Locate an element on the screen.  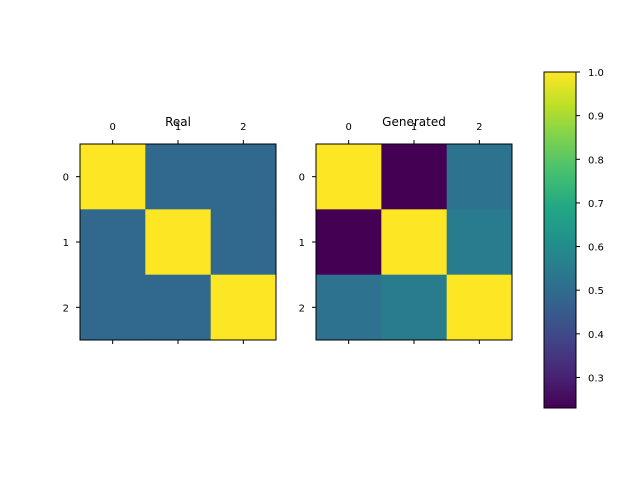
heatmap-real-ytick-label-2: 2 is located at coordinates (66, 308).